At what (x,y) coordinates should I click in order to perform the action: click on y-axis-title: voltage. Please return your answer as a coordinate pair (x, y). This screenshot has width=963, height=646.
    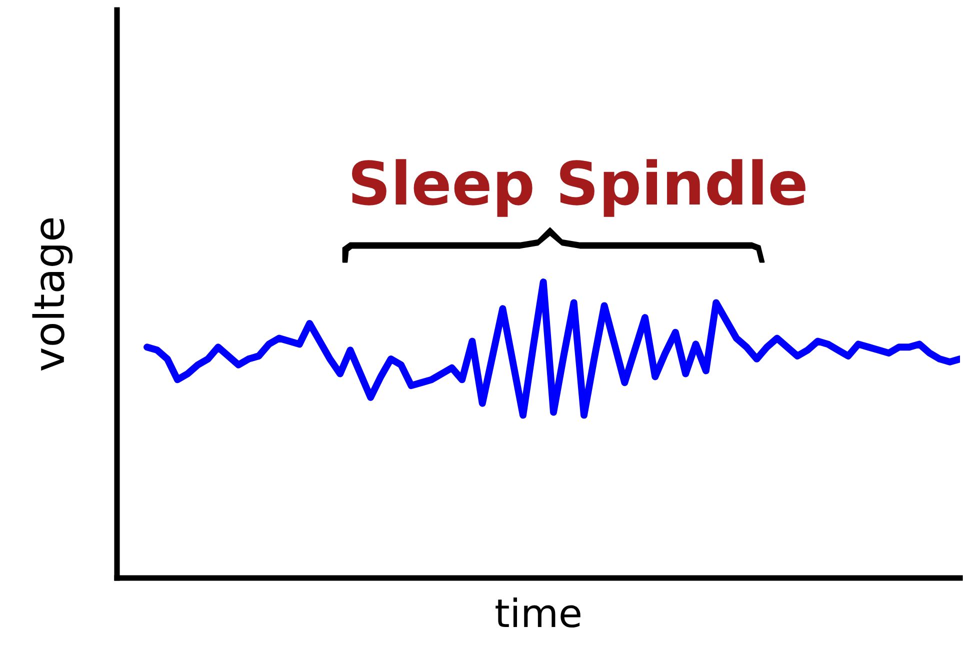
    Looking at the image, I should click on (52, 294).